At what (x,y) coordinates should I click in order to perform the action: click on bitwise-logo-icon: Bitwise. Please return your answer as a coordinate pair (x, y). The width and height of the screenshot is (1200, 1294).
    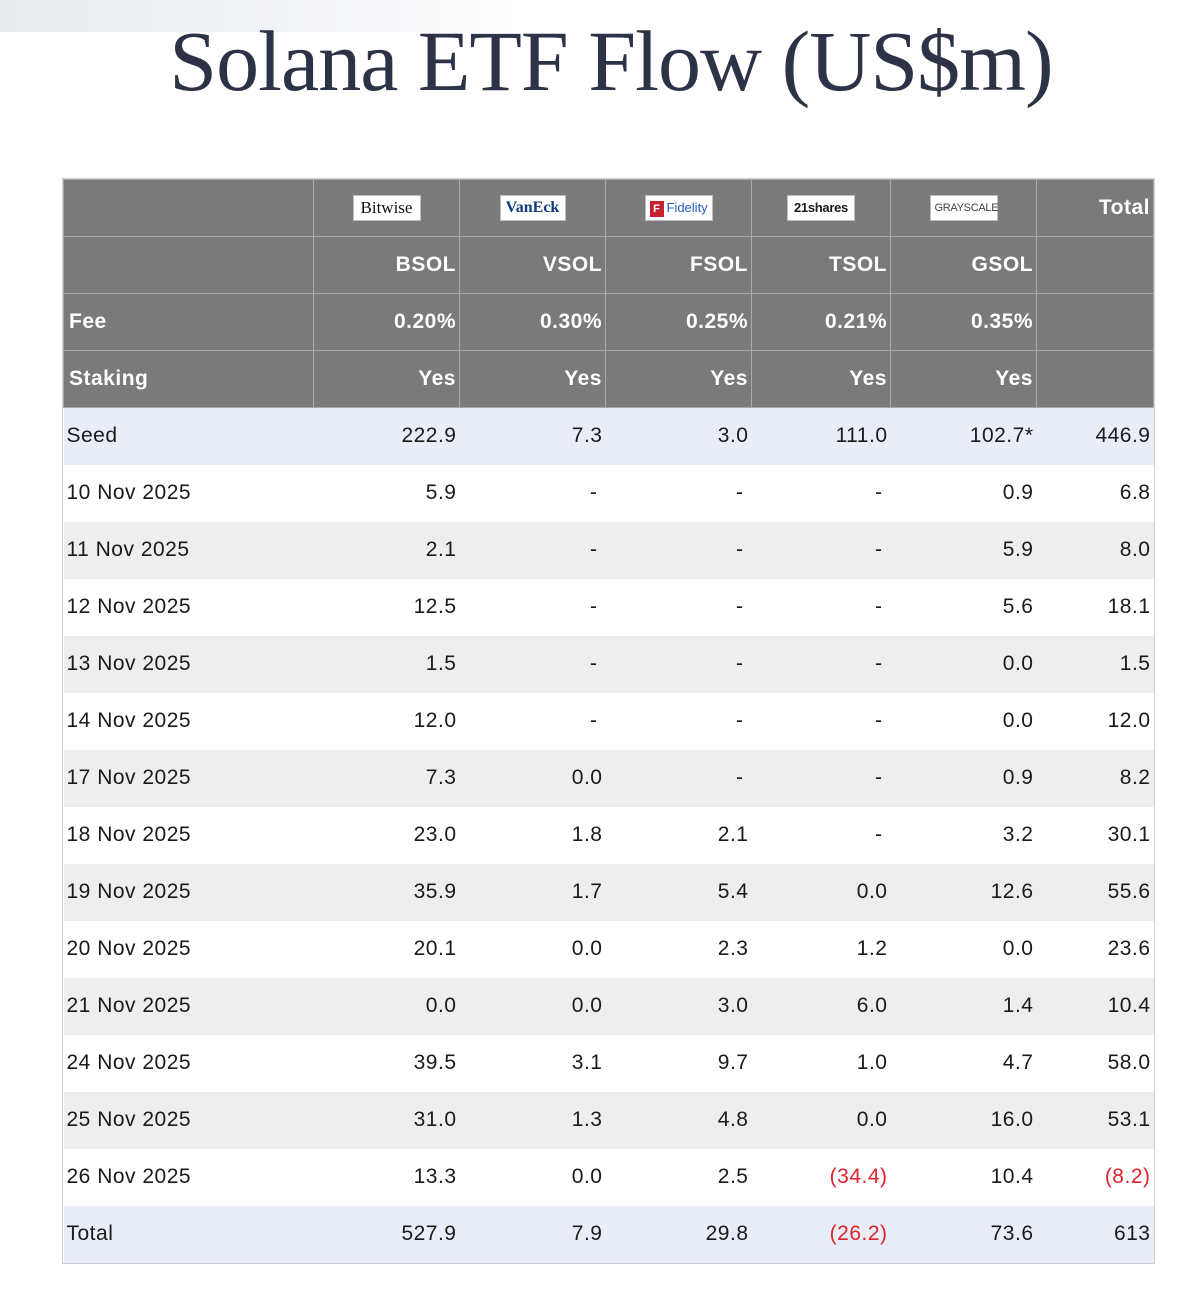
    Looking at the image, I should click on (386, 208).